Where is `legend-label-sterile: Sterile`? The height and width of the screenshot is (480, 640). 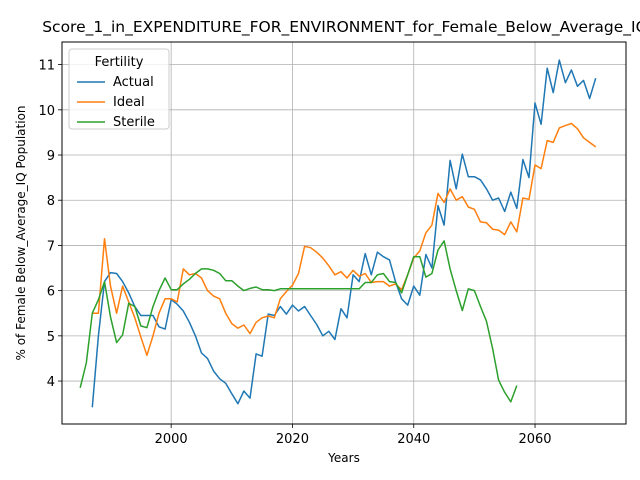 legend-label-sterile: Sterile is located at coordinates (134, 122).